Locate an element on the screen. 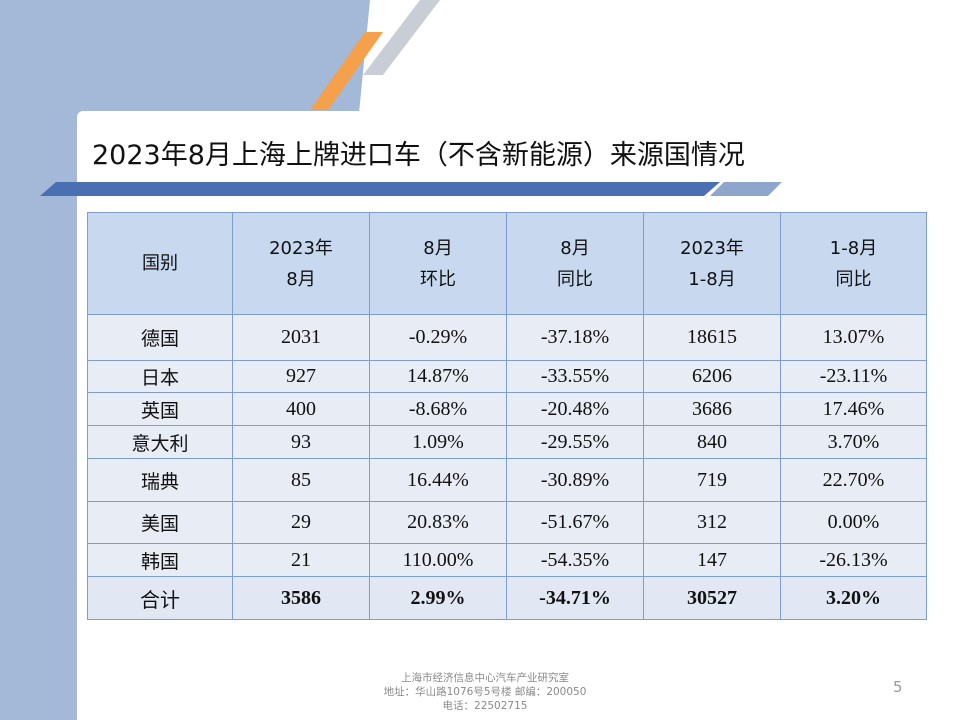  table-row: 意大利 93 1.09% -29.55% 840 3.70% is located at coordinates (507, 442).